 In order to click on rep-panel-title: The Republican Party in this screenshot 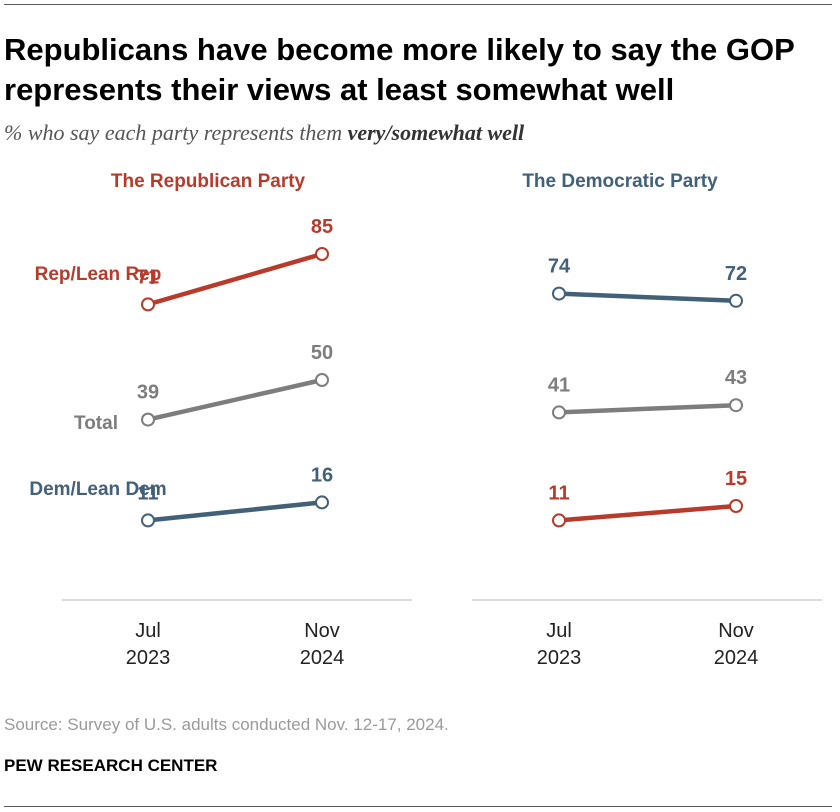, I will do `click(208, 181)`.